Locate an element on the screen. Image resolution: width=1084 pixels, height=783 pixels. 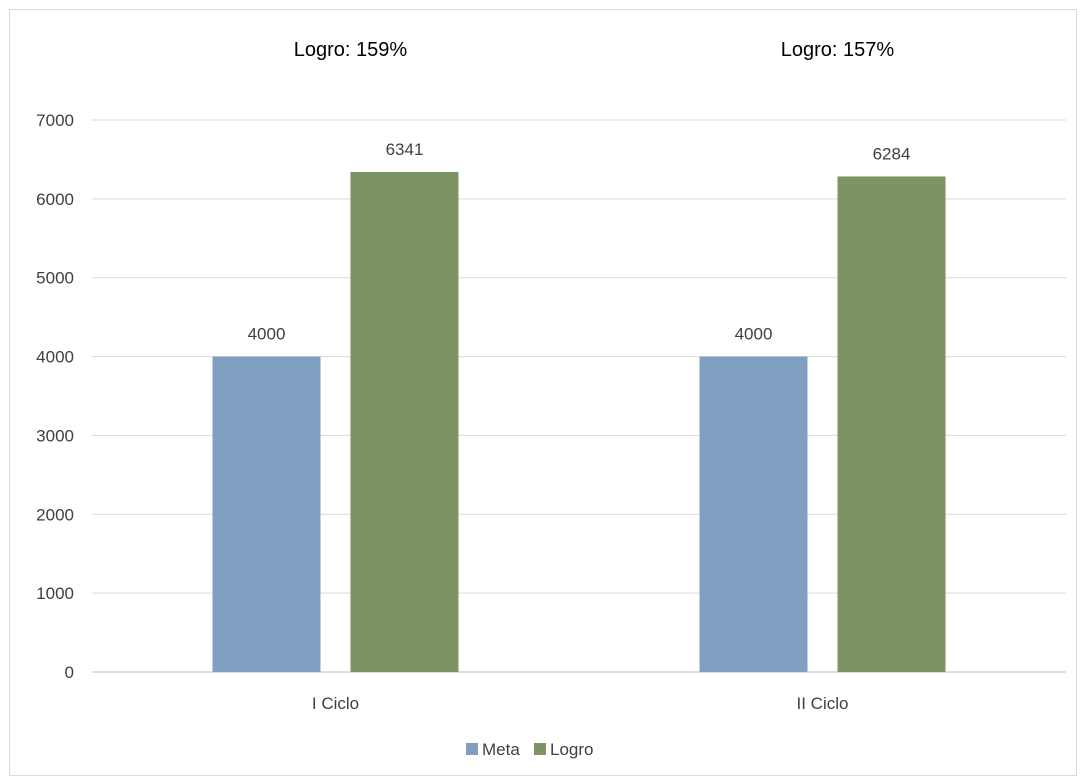
legend-label: Logro is located at coordinates (571, 749).